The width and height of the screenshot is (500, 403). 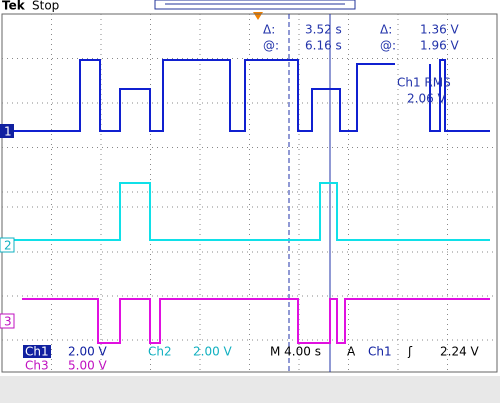 I want to click on brand: Tek, so click(x=14, y=6).